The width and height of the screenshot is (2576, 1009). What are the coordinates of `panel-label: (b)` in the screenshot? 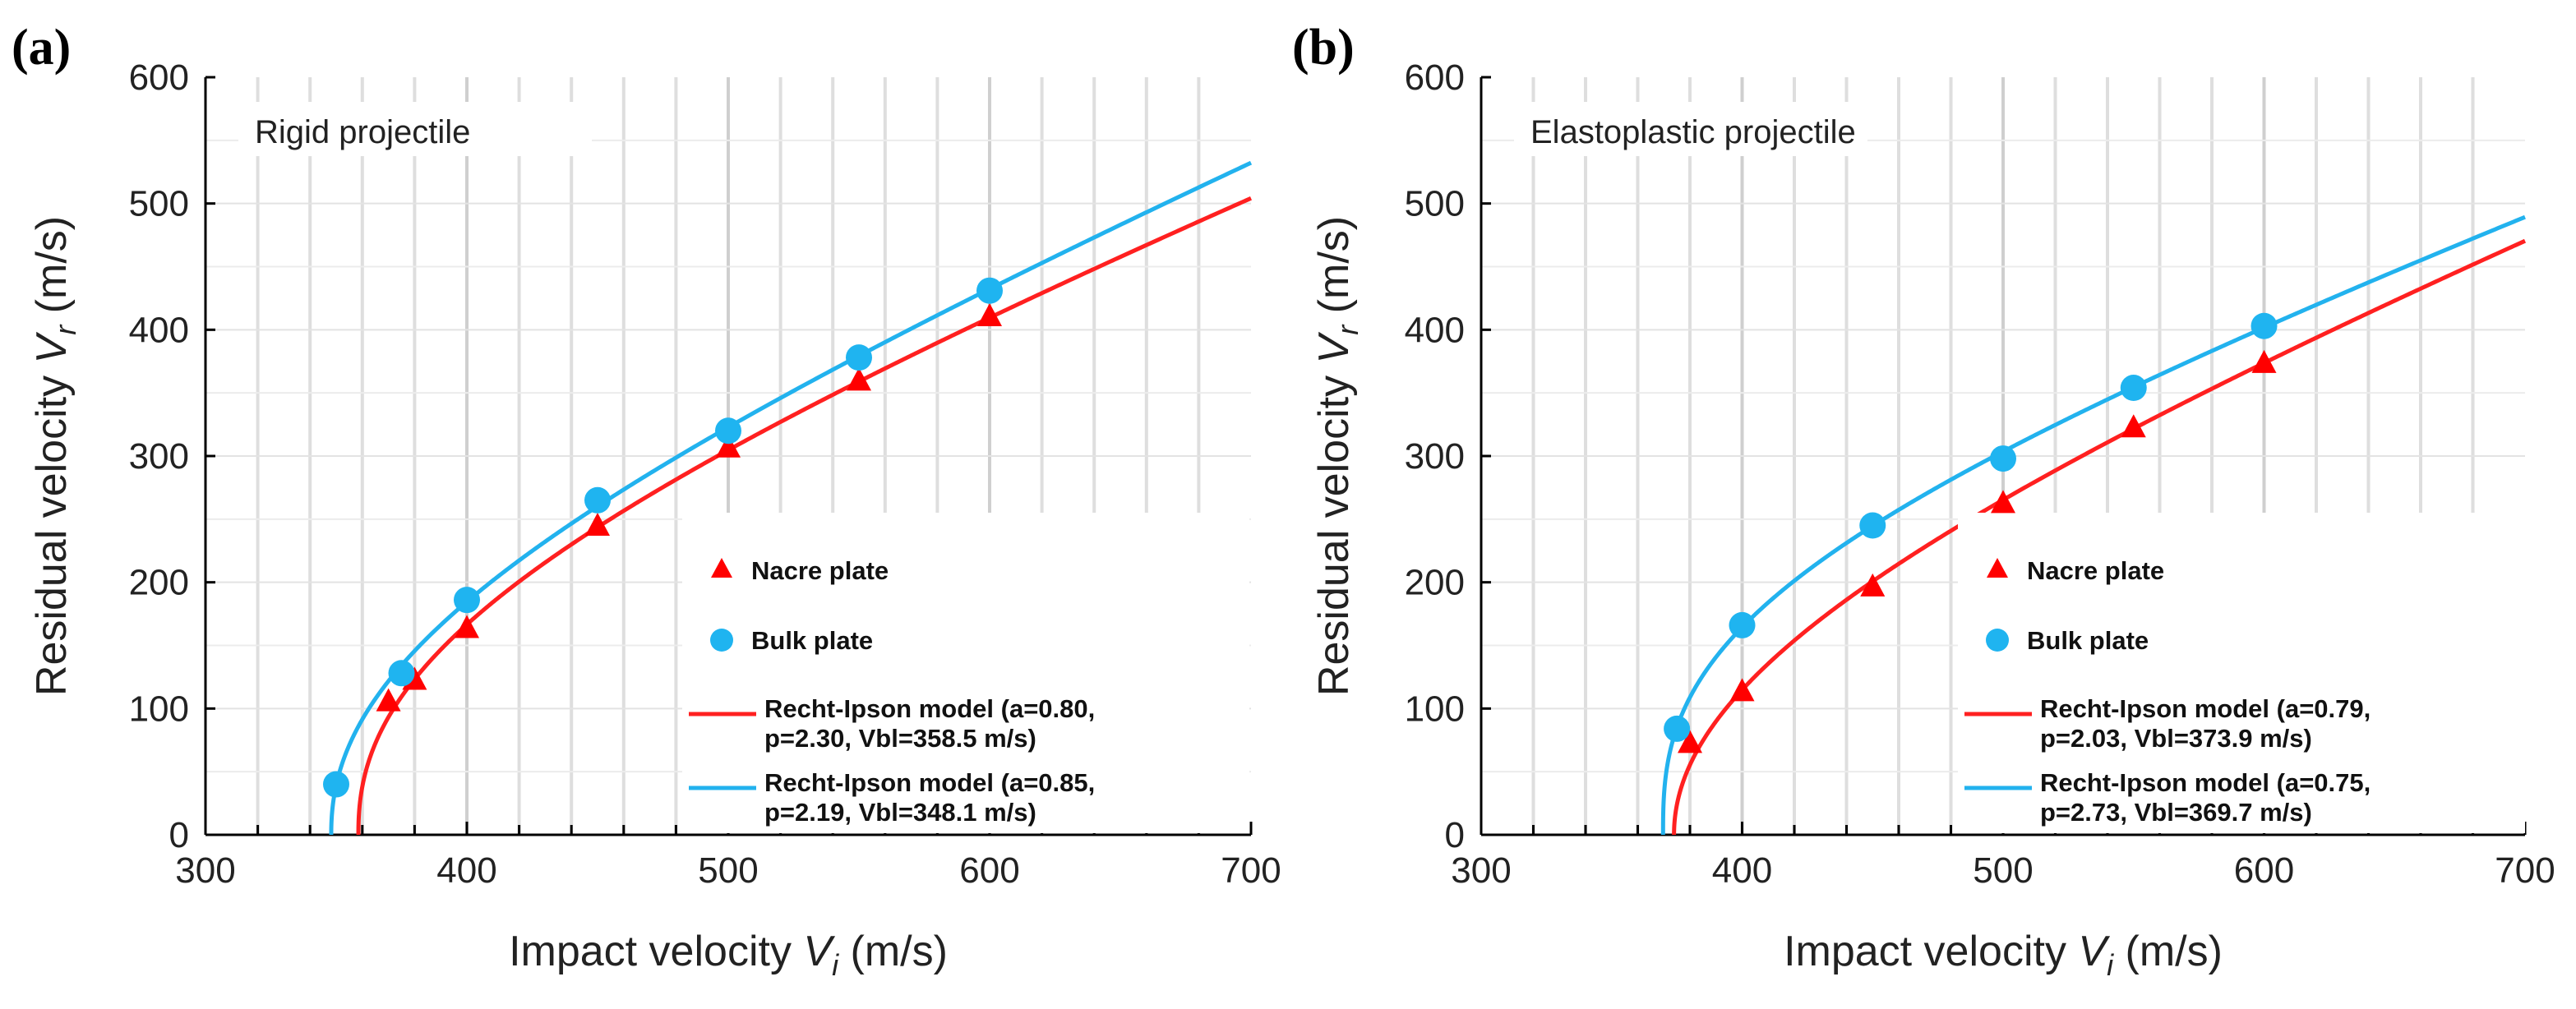 It's located at (1324, 48).